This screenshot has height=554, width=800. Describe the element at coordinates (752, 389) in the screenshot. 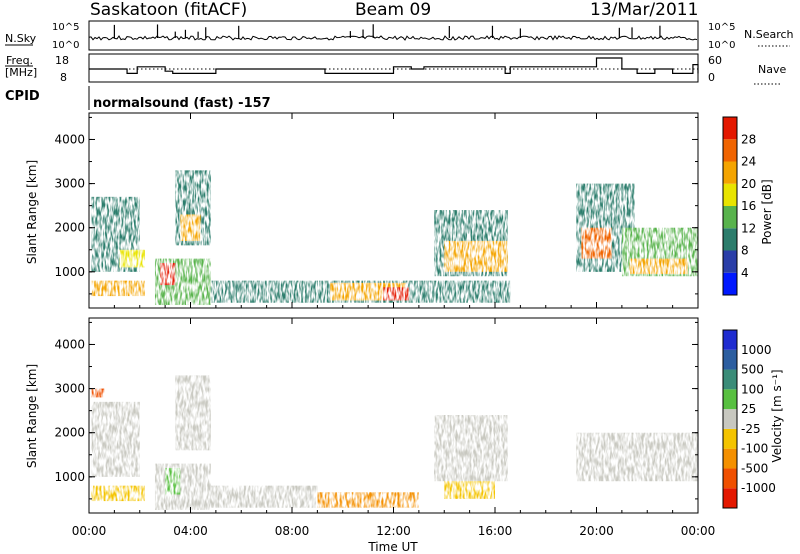

I see `velocity-colorbar-tick-2: 100` at that location.